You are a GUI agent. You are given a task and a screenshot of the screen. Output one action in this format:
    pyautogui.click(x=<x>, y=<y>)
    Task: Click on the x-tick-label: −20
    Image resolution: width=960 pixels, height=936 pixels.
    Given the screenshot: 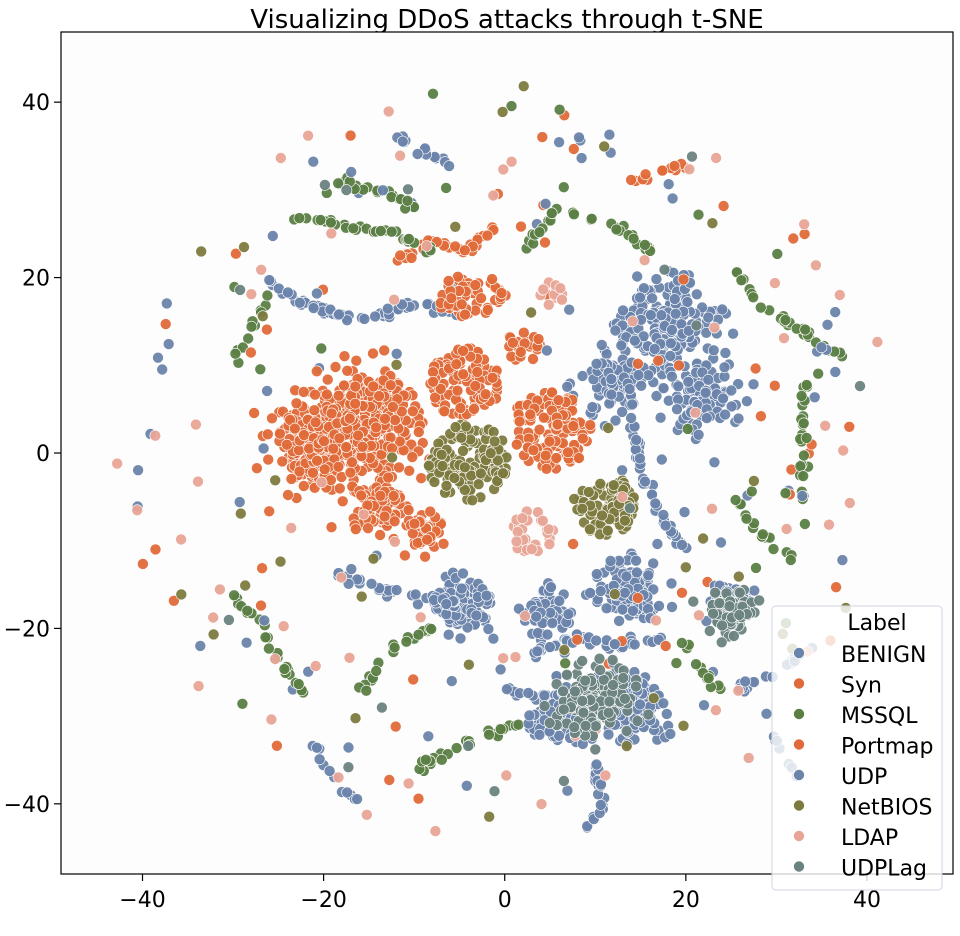 What is the action you would take?
    pyautogui.click(x=323, y=900)
    